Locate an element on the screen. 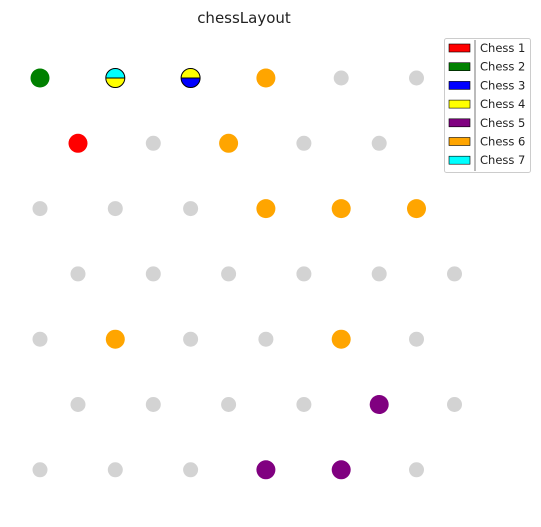 This screenshot has width=541, height=527. legend-item: Chess 7 is located at coordinates (486, 160).